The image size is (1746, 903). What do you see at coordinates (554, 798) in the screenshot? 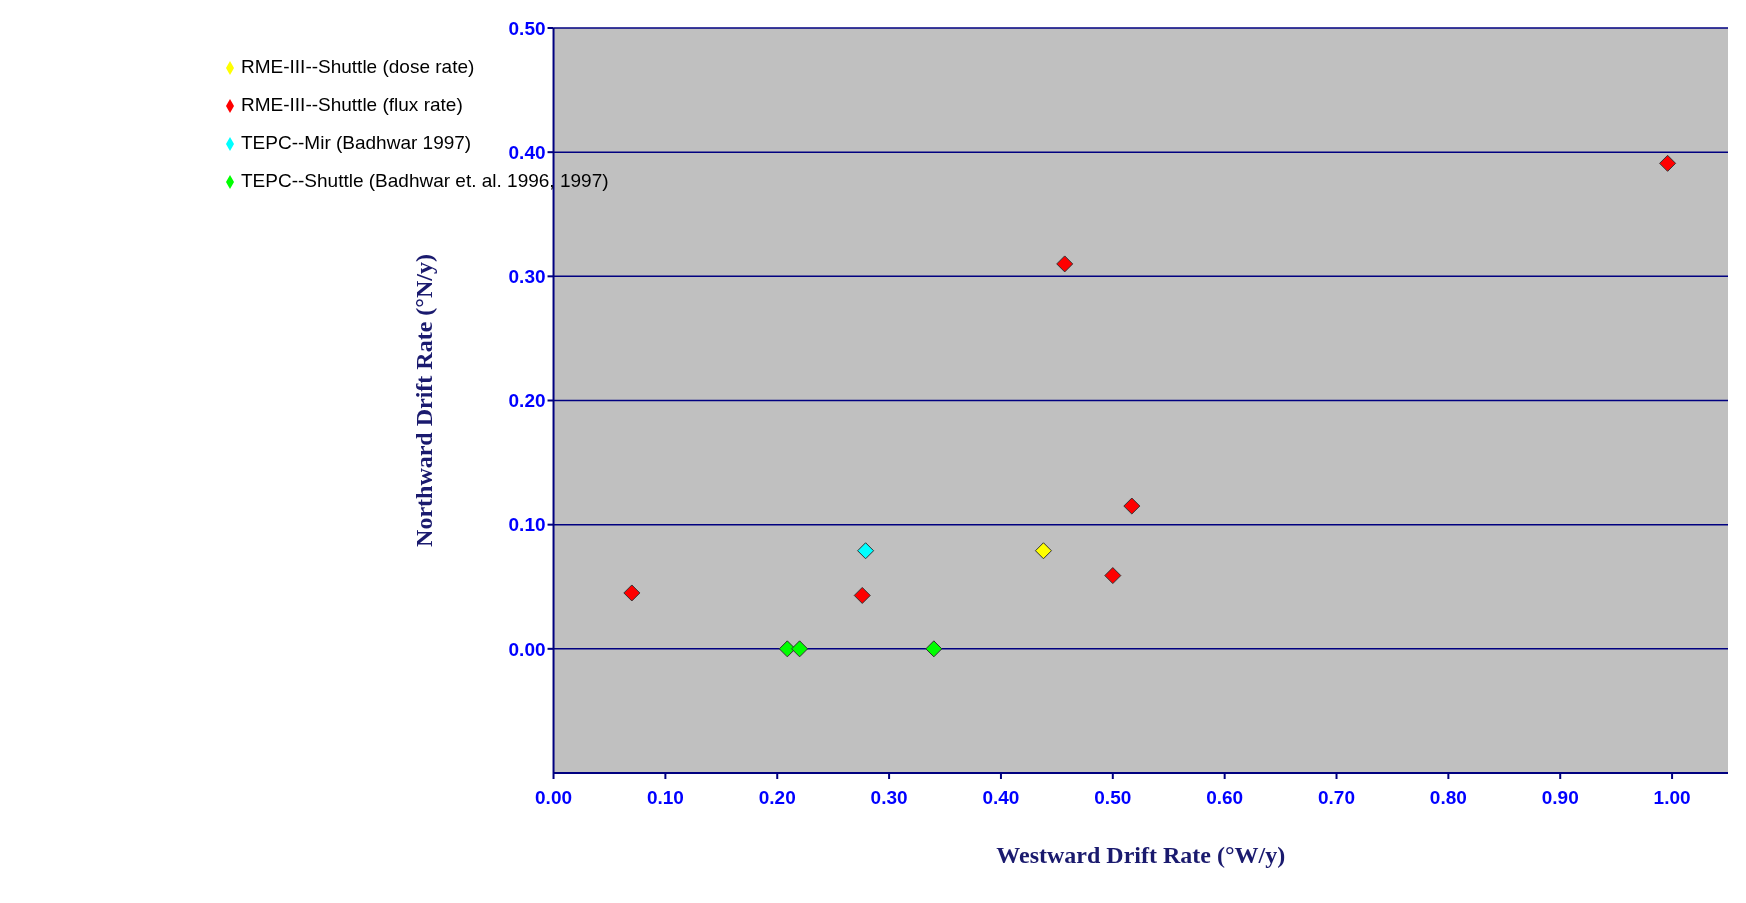
I see `x-tick-label: 0.00` at bounding box center [554, 798].